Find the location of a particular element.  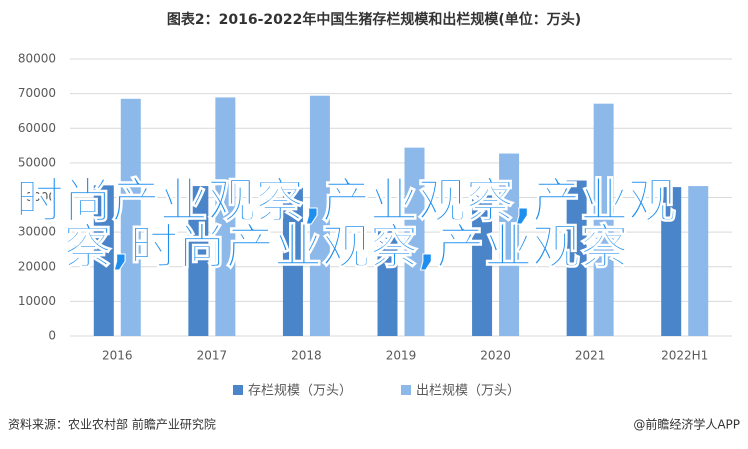

y-tick-label: 50000 is located at coordinates (37, 162).